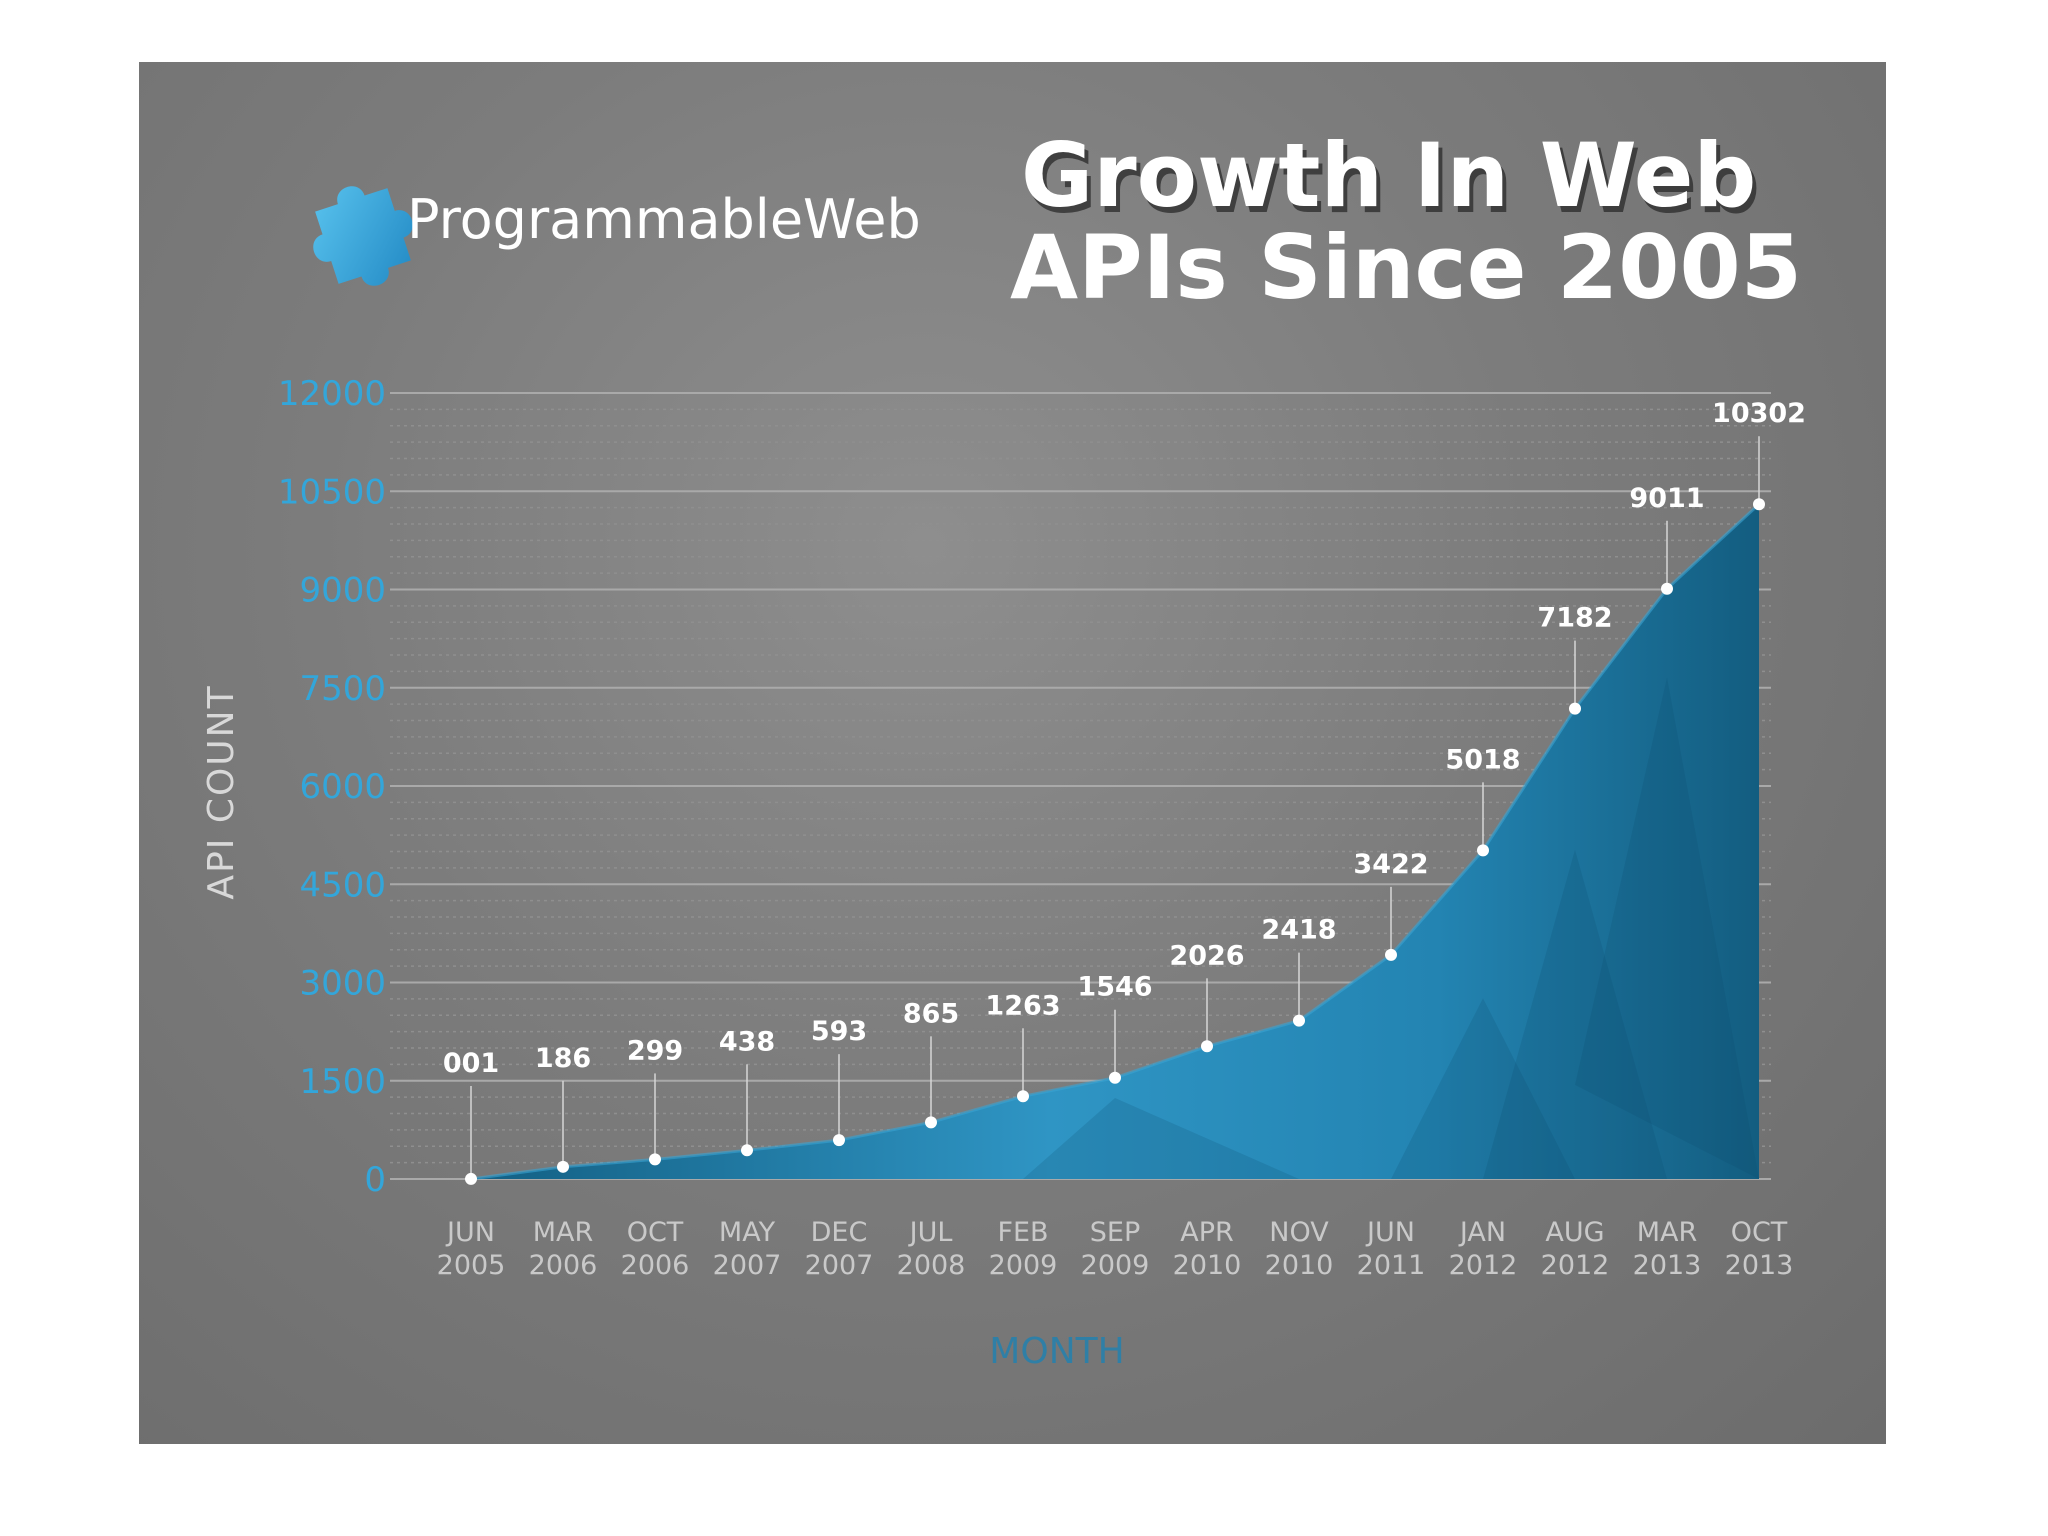 This screenshot has height=1536, width=2048. What do you see at coordinates (1666, 498) in the screenshot?
I see `data-label: 9011` at bounding box center [1666, 498].